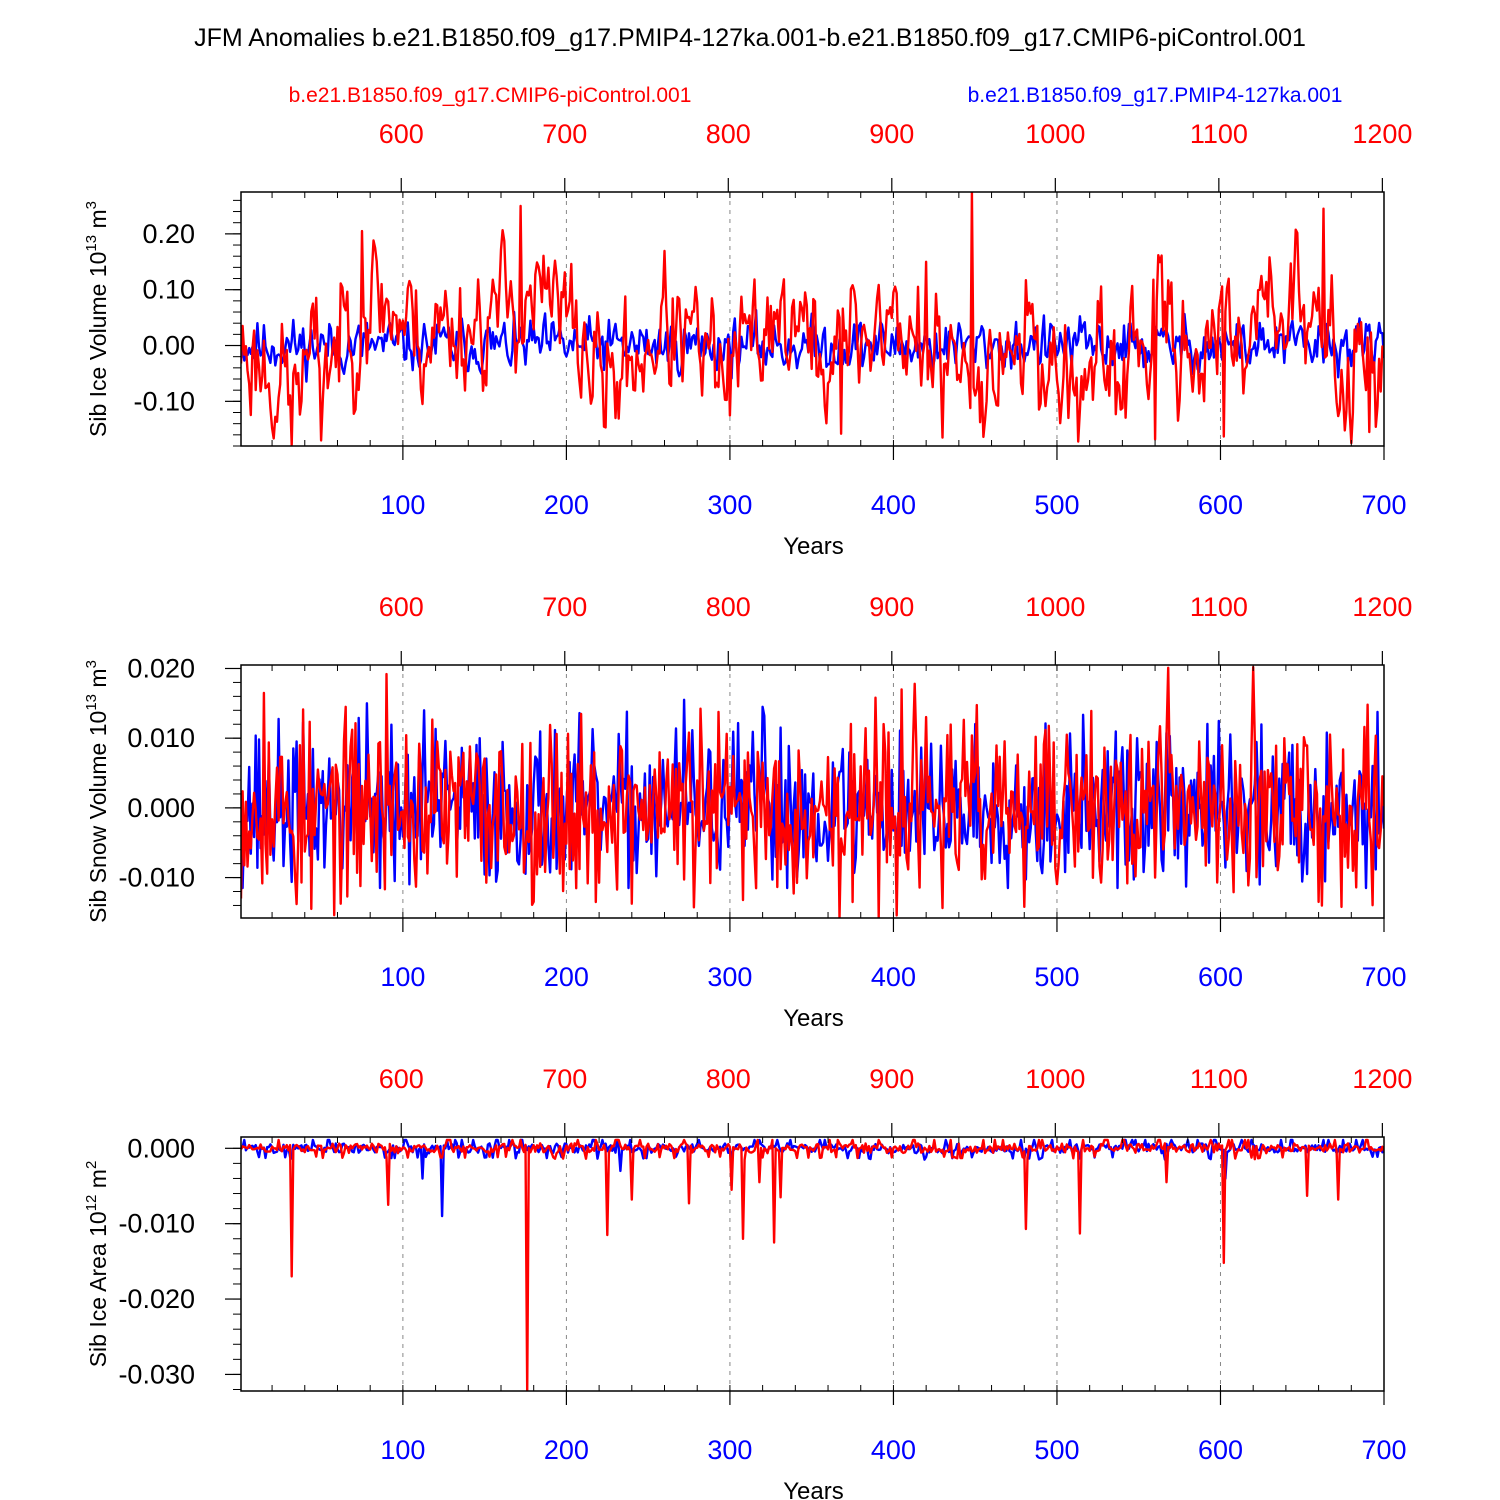 The height and width of the screenshot is (1500, 1500). I want to click on y-tick-label: 0.00, so click(168, 346).